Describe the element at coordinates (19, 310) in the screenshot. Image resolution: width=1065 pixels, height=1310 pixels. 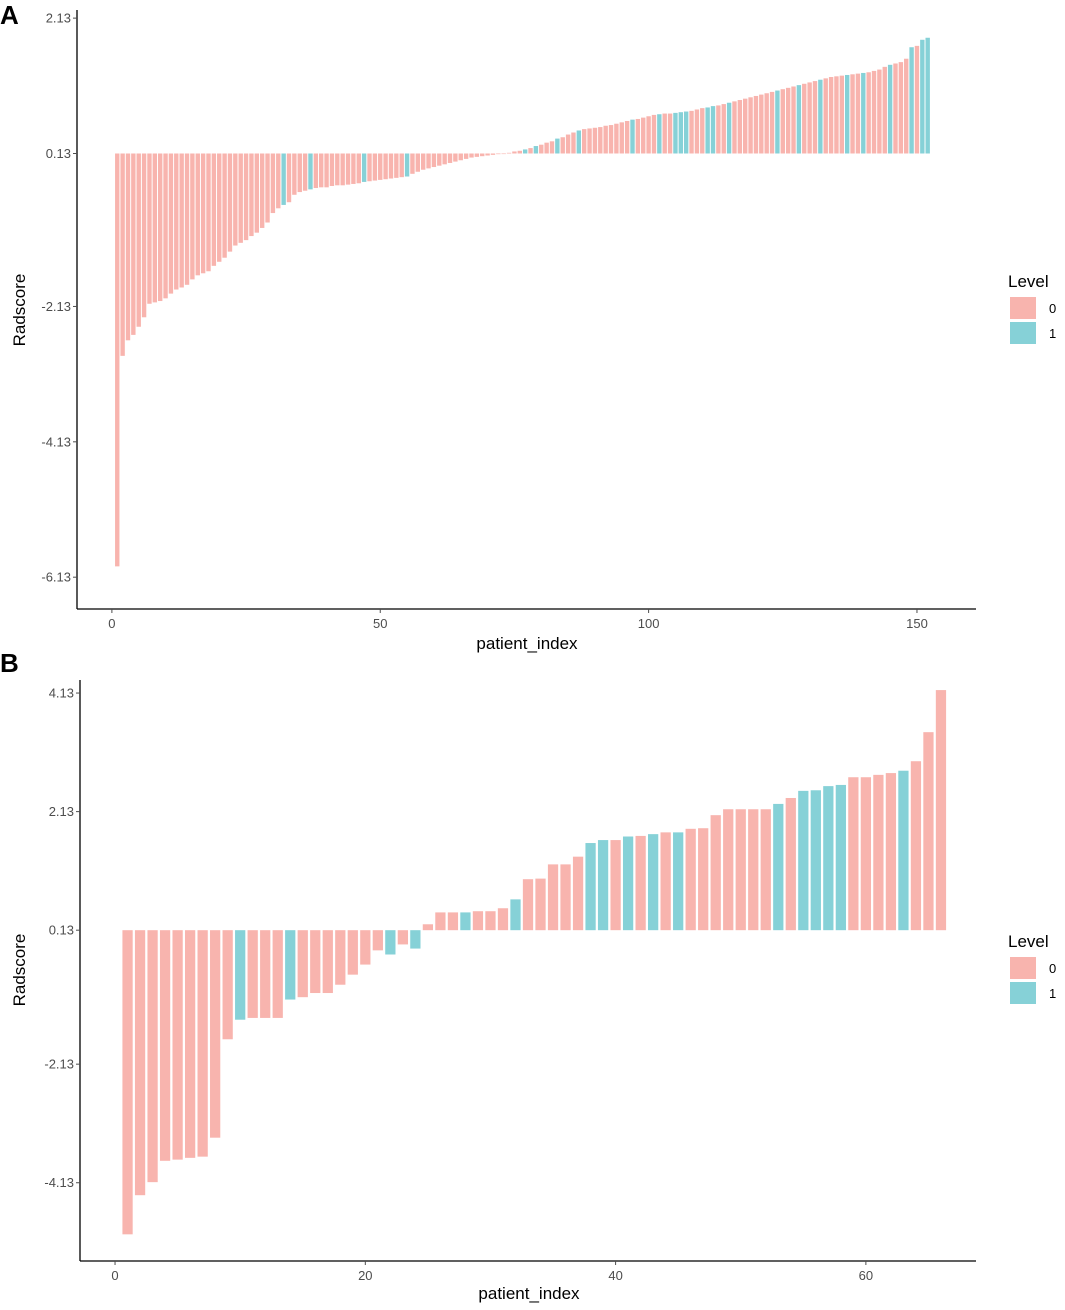
I see `panel-a-y-axis-title: Radscore` at that location.